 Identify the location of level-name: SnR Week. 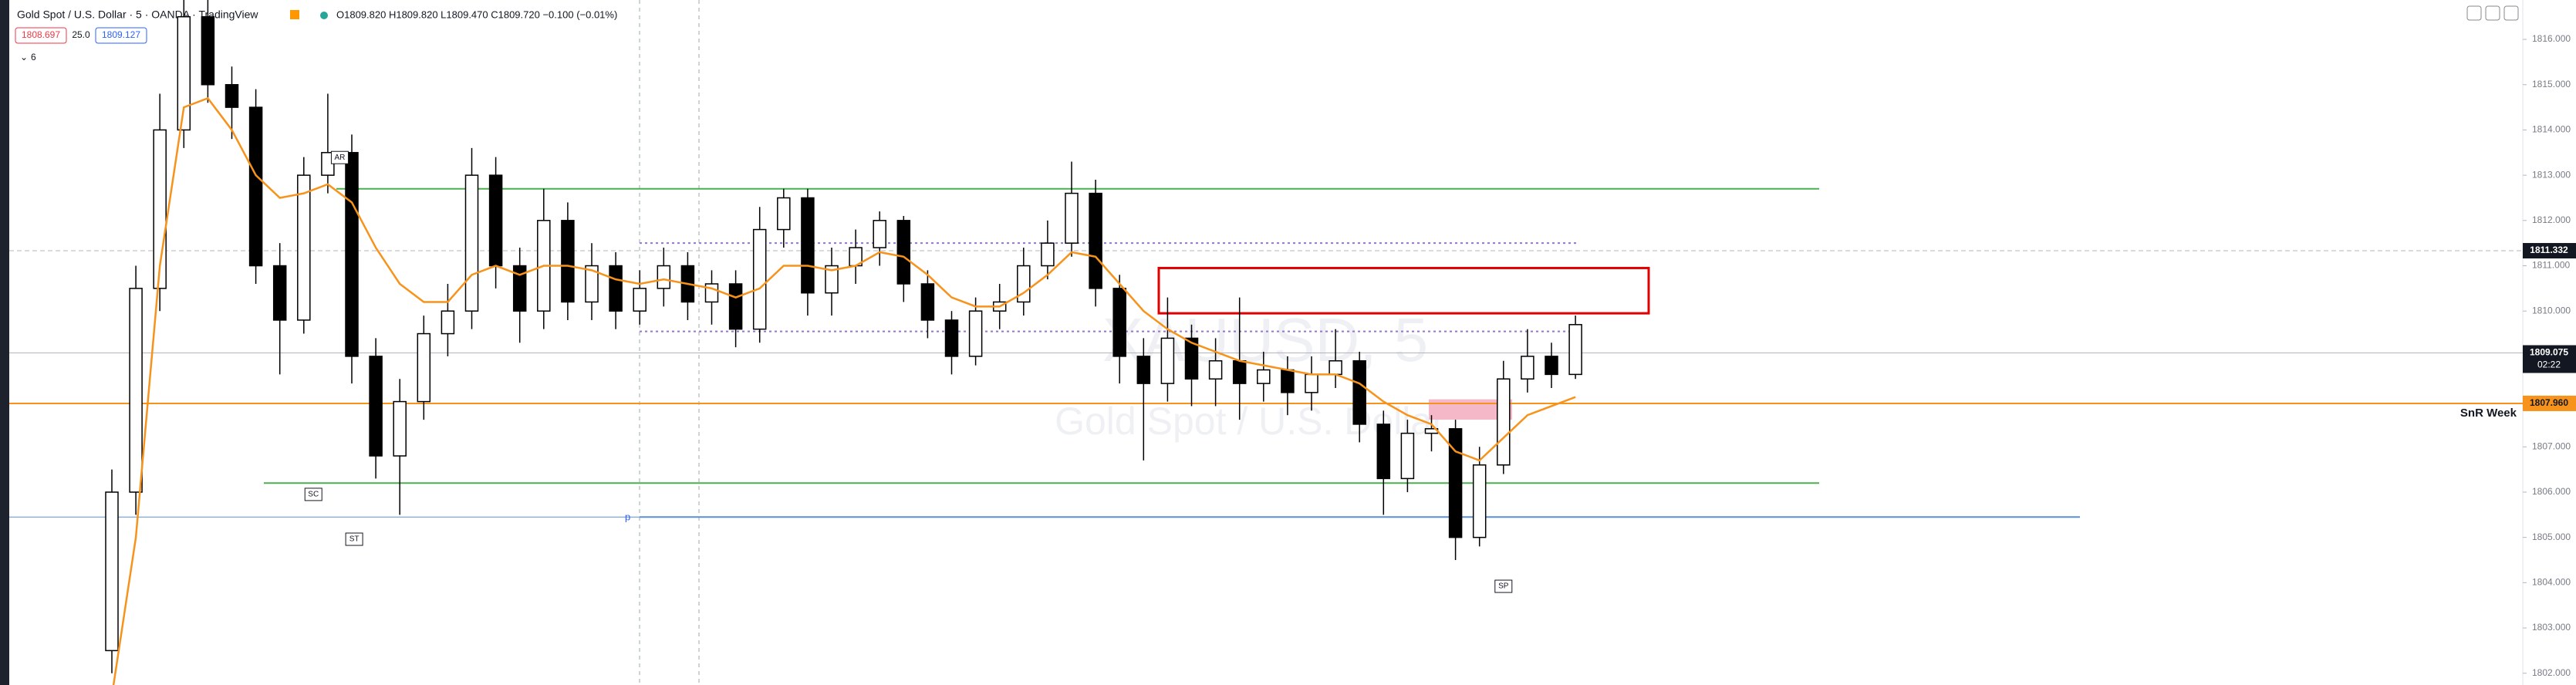
(2488, 413).